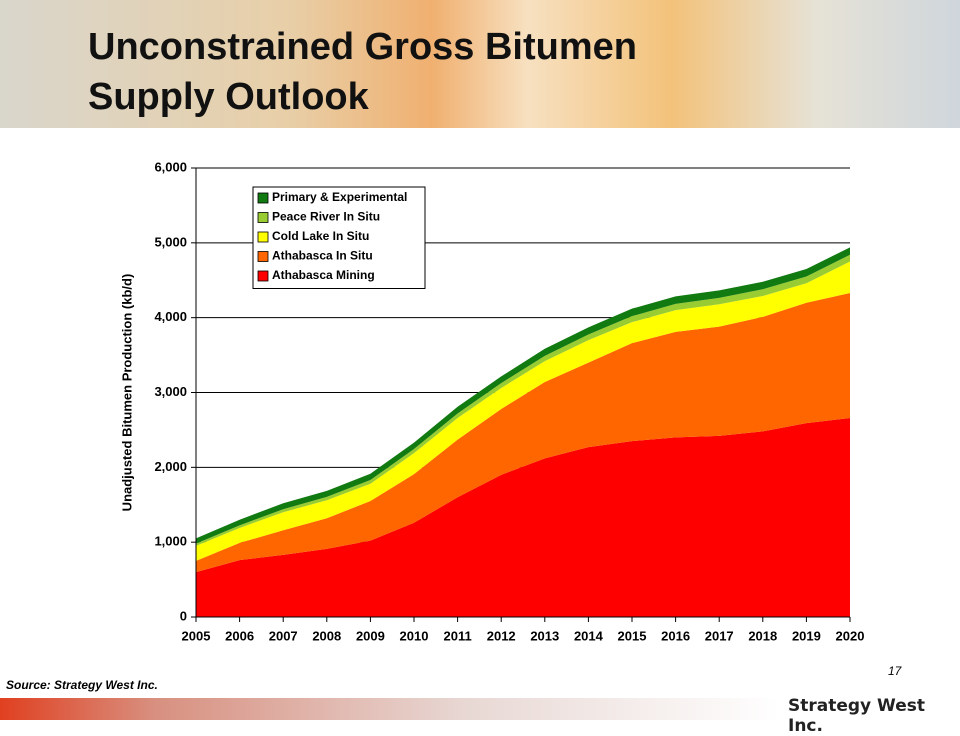  Describe the element at coordinates (414, 635) in the screenshot. I see `x-tick-label: 2010` at that location.